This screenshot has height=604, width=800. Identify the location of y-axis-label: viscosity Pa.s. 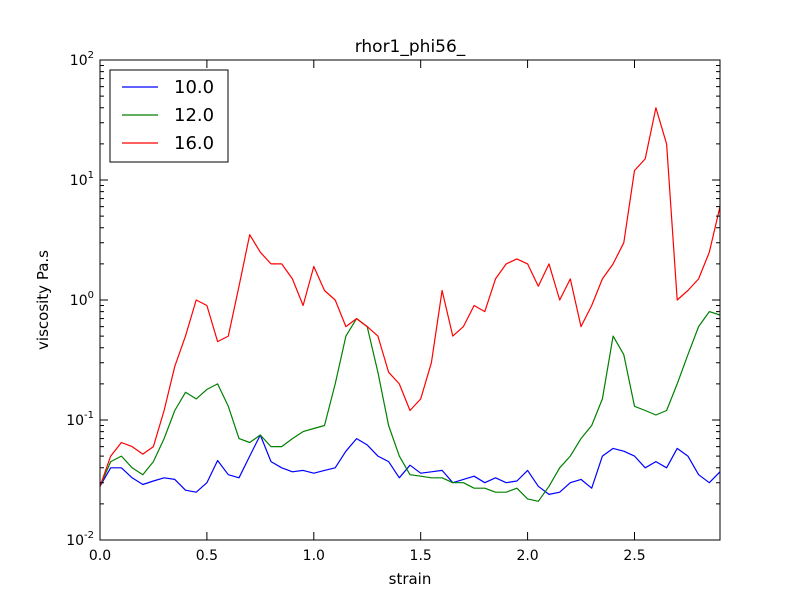
(43, 300).